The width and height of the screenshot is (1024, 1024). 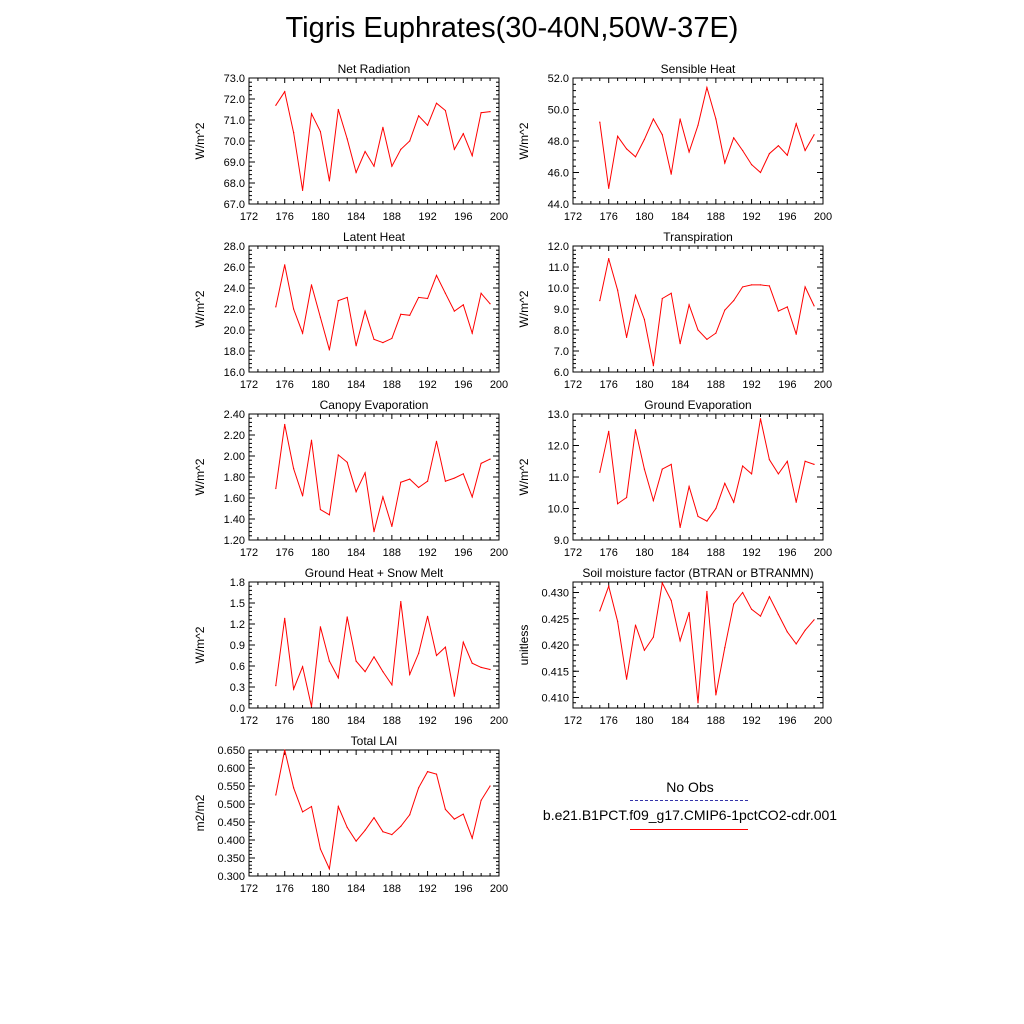 What do you see at coordinates (374, 405) in the screenshot?
I see `chart-title: Canopy Evaporation` at bounding box center [374, 405].